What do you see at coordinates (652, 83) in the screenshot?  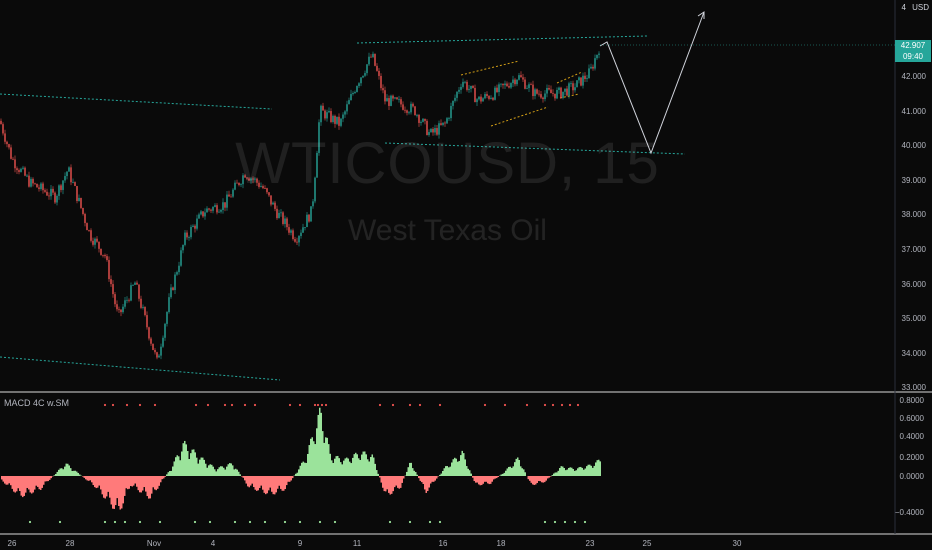 I see `projection-path` at bounding box center [652, 83].